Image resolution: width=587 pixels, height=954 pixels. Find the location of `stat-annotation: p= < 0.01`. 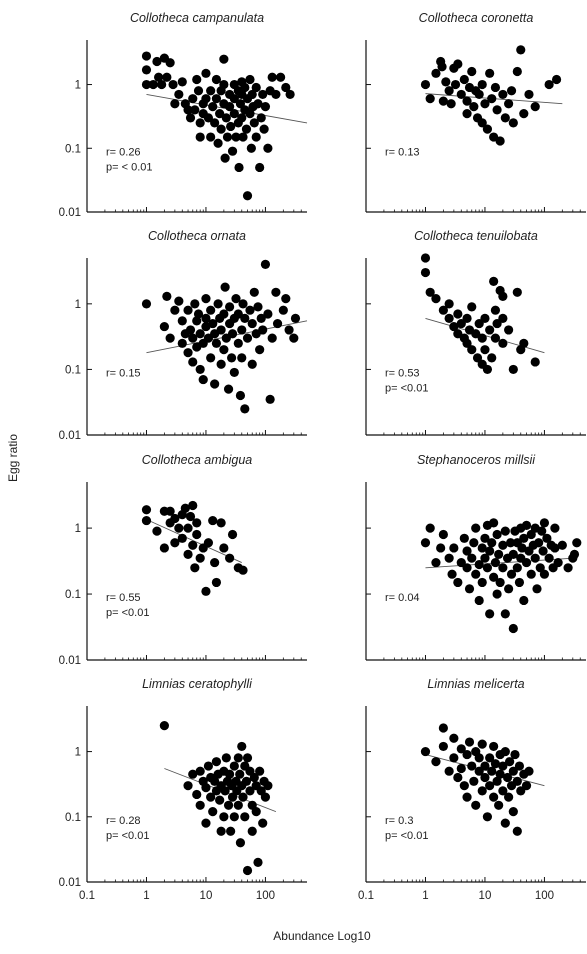

stat-annotation: p= < 0.01 is located at coordinates (129, 167).